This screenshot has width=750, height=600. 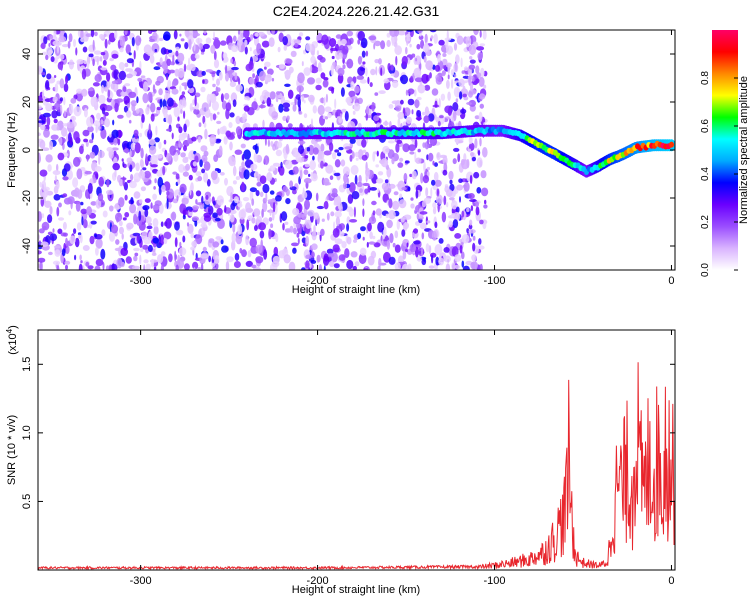 I want to click on colorbar-strip, so click(x=725, y=150).